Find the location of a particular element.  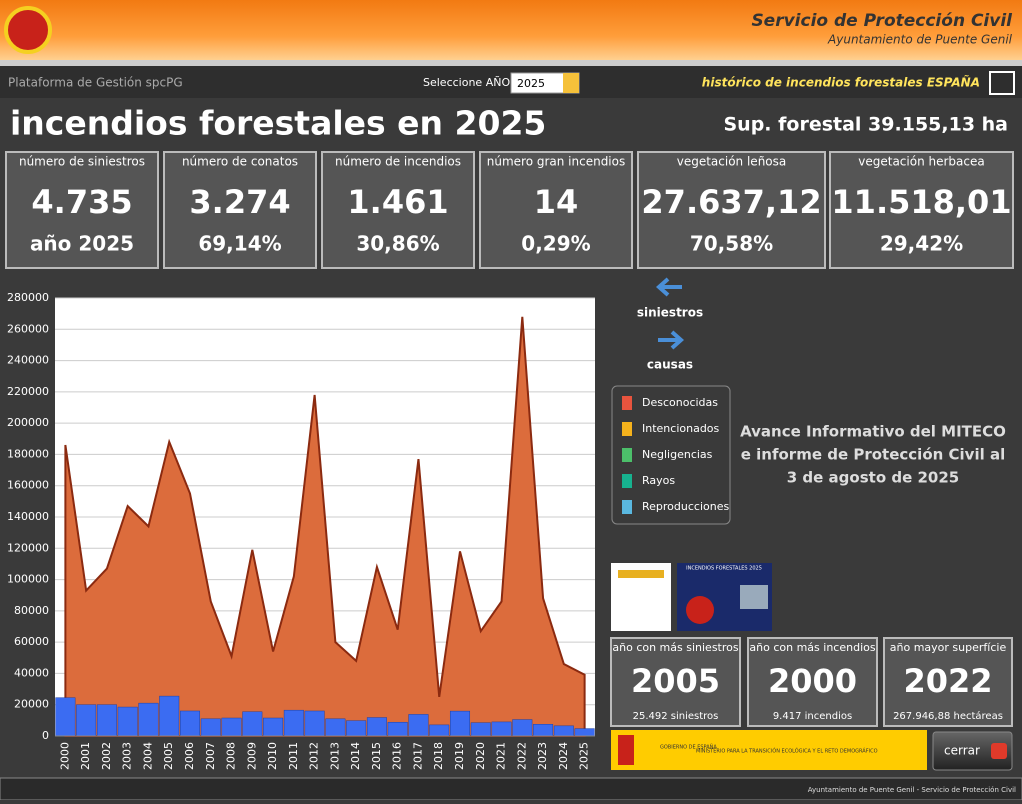

x-tick-label: 2000 is located at coordinates (64, 756).